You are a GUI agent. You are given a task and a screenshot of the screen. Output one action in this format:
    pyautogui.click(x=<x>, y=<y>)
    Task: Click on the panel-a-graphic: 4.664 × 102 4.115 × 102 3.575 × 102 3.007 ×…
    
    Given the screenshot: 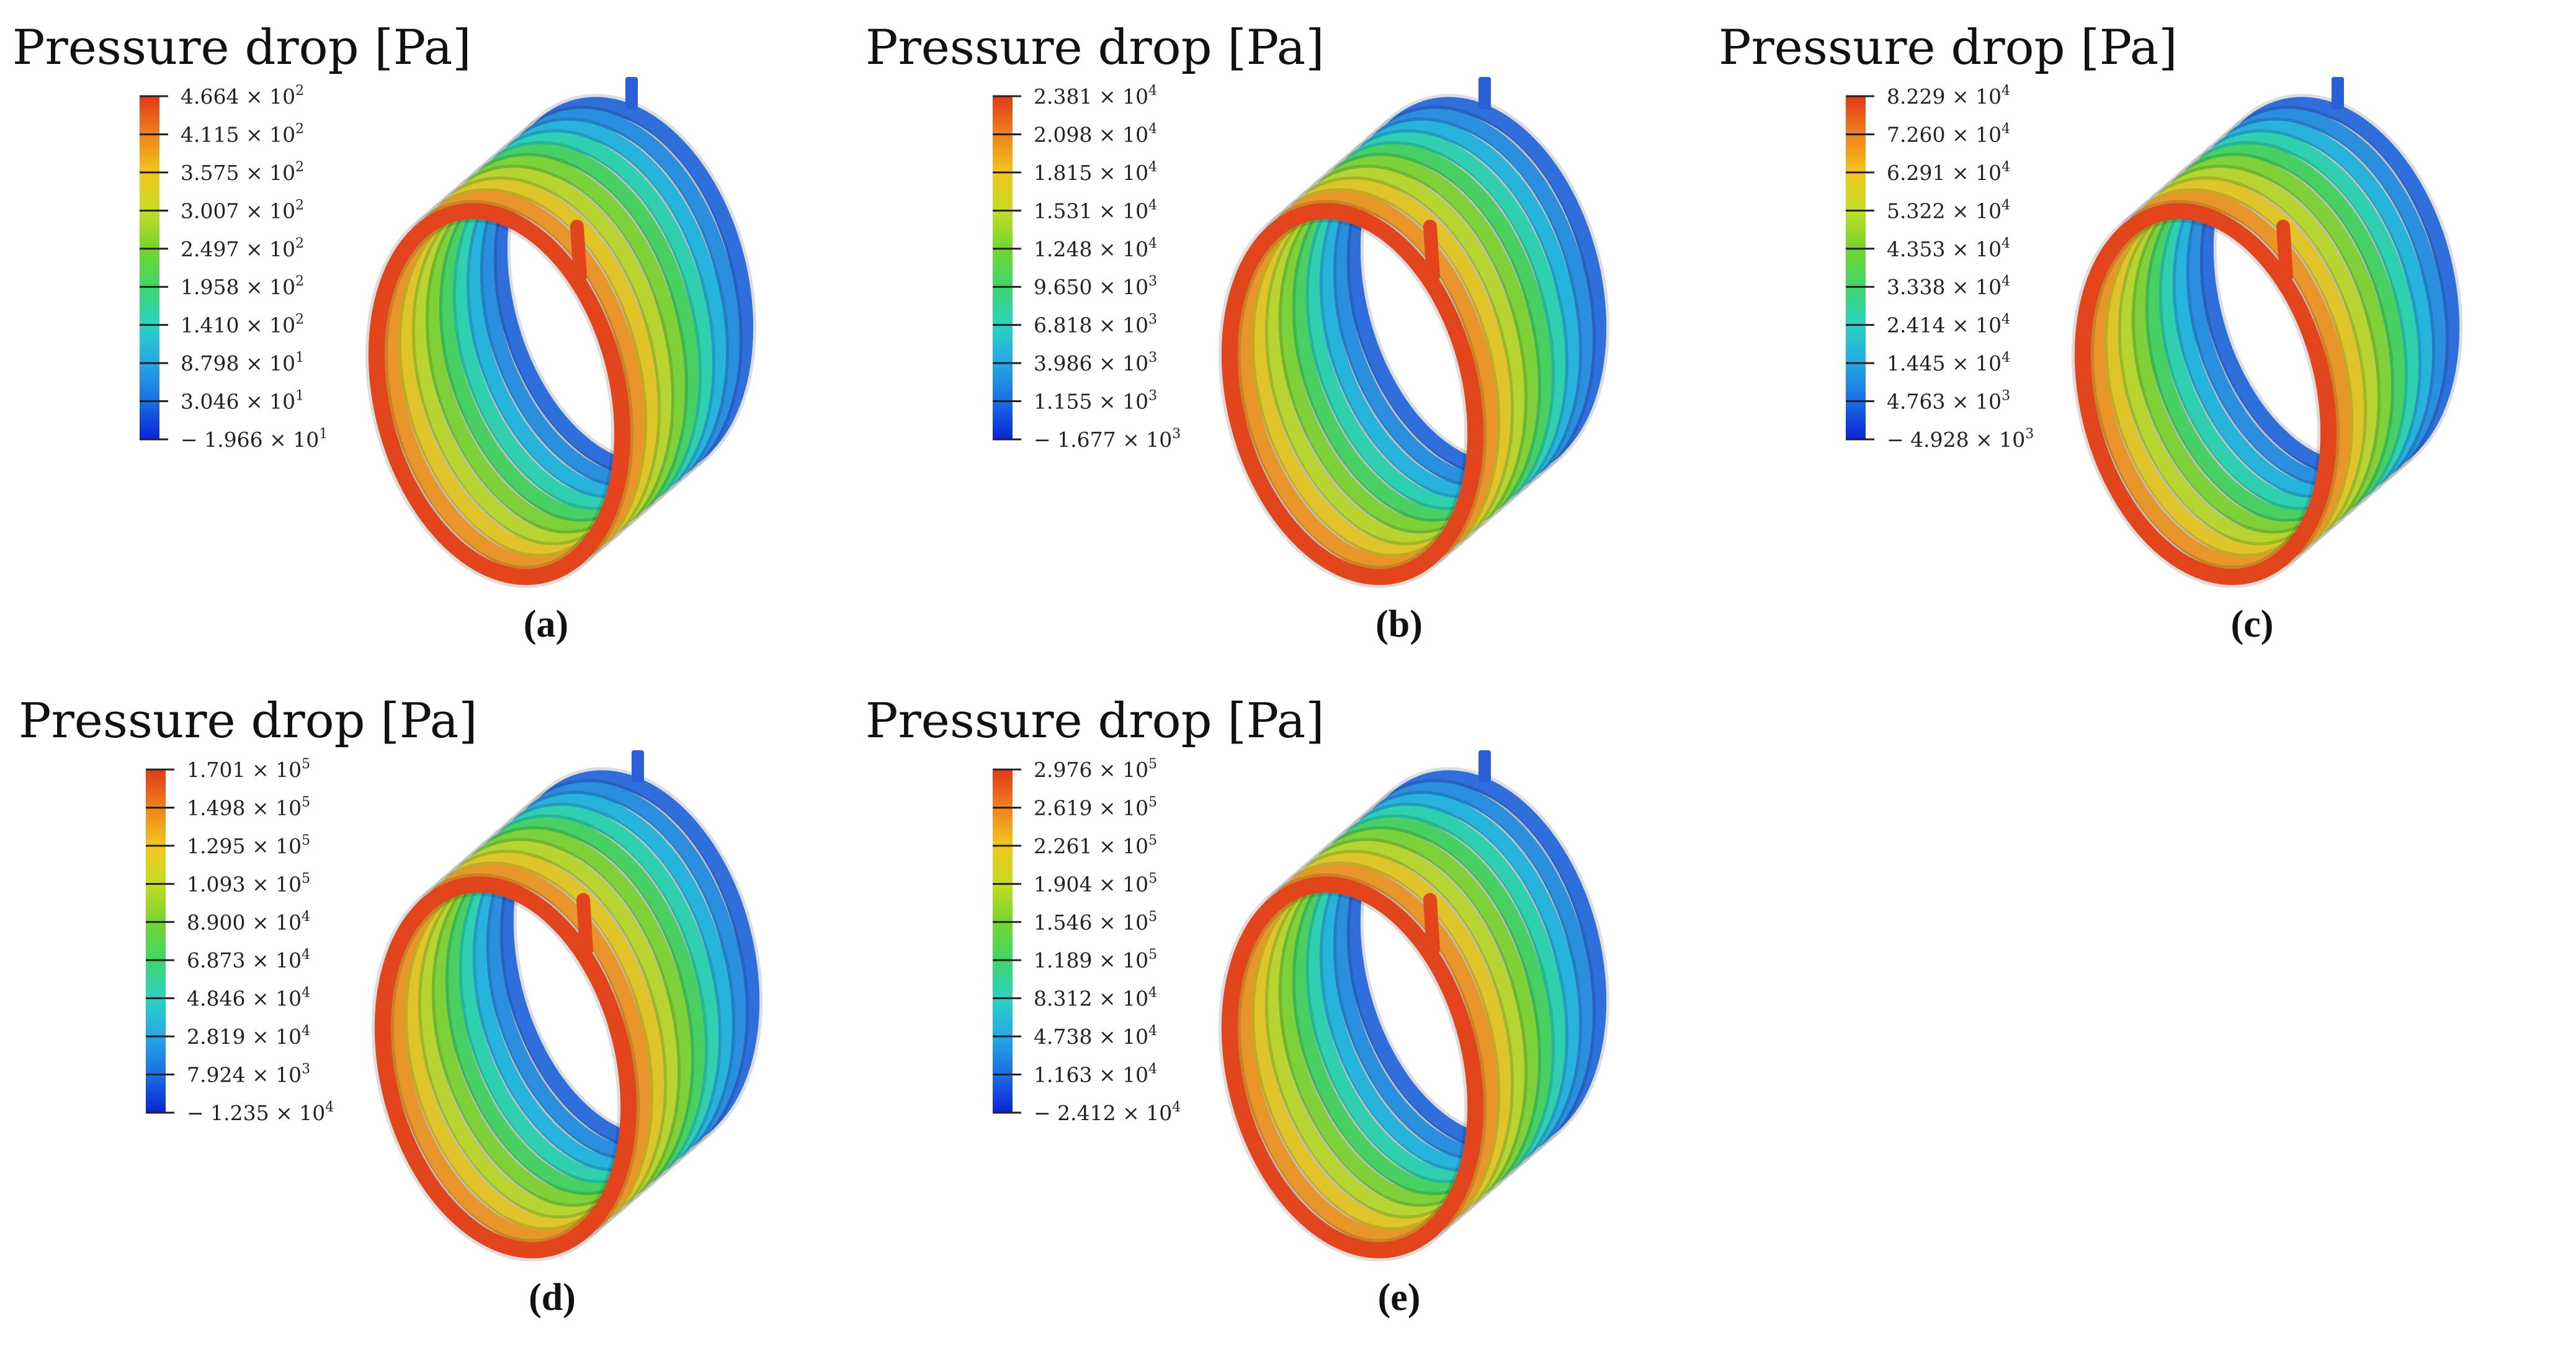 What is the action you would take?
    pyautogui.click(x=448, y=333)
    